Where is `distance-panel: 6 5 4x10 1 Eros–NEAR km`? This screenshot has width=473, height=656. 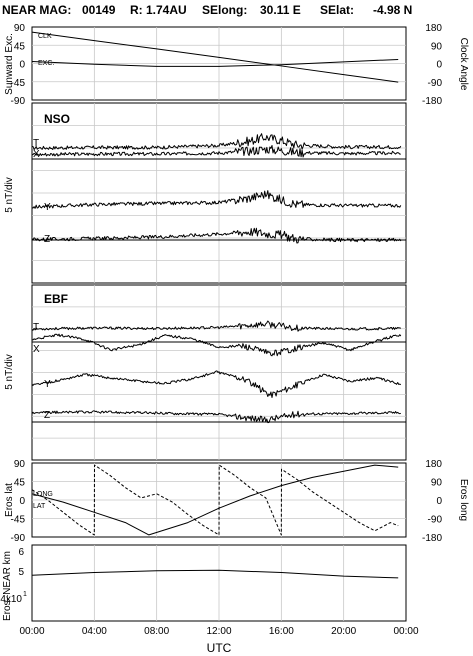 distance-panel: 6 5 4x10 1 Eros–NEAR km is located at coordinates (203, 583).